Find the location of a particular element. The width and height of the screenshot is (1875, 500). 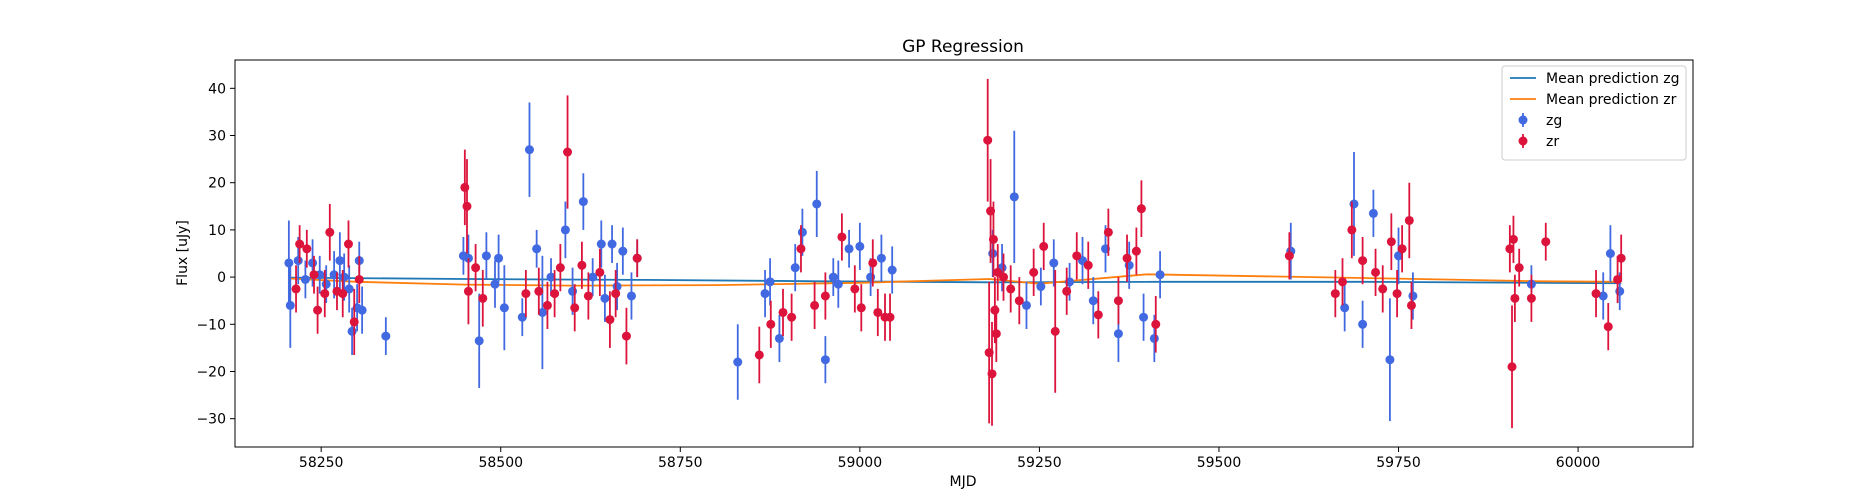

x-tick-label: 59250 is located at coordinates (1039, 463).